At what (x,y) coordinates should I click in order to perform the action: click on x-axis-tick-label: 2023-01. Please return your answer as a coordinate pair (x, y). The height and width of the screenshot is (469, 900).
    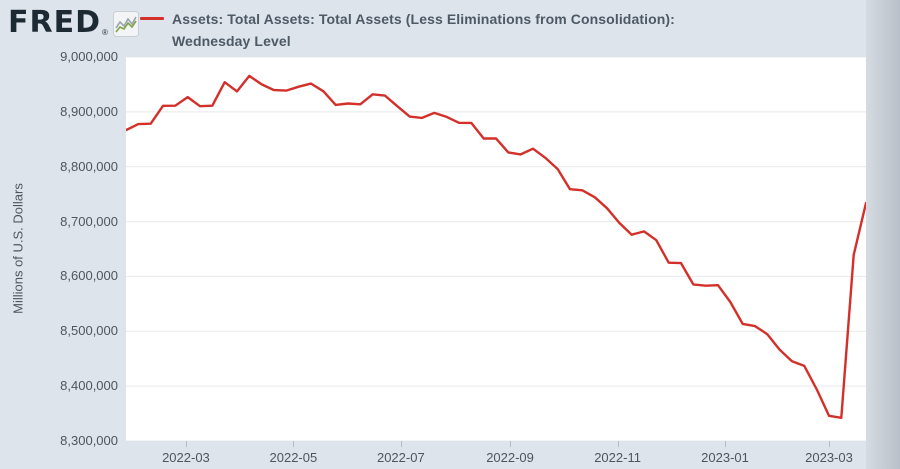
    Looking at the image, I should click on (725, 457).